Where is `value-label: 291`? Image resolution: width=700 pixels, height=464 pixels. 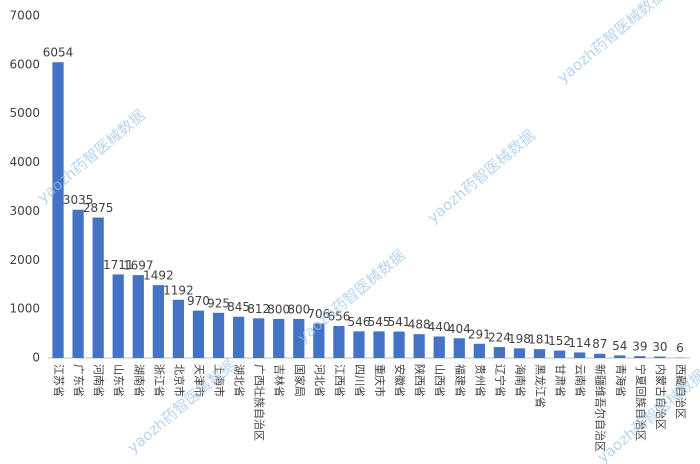
value-label: 291 is located at coordinates (479, 334).